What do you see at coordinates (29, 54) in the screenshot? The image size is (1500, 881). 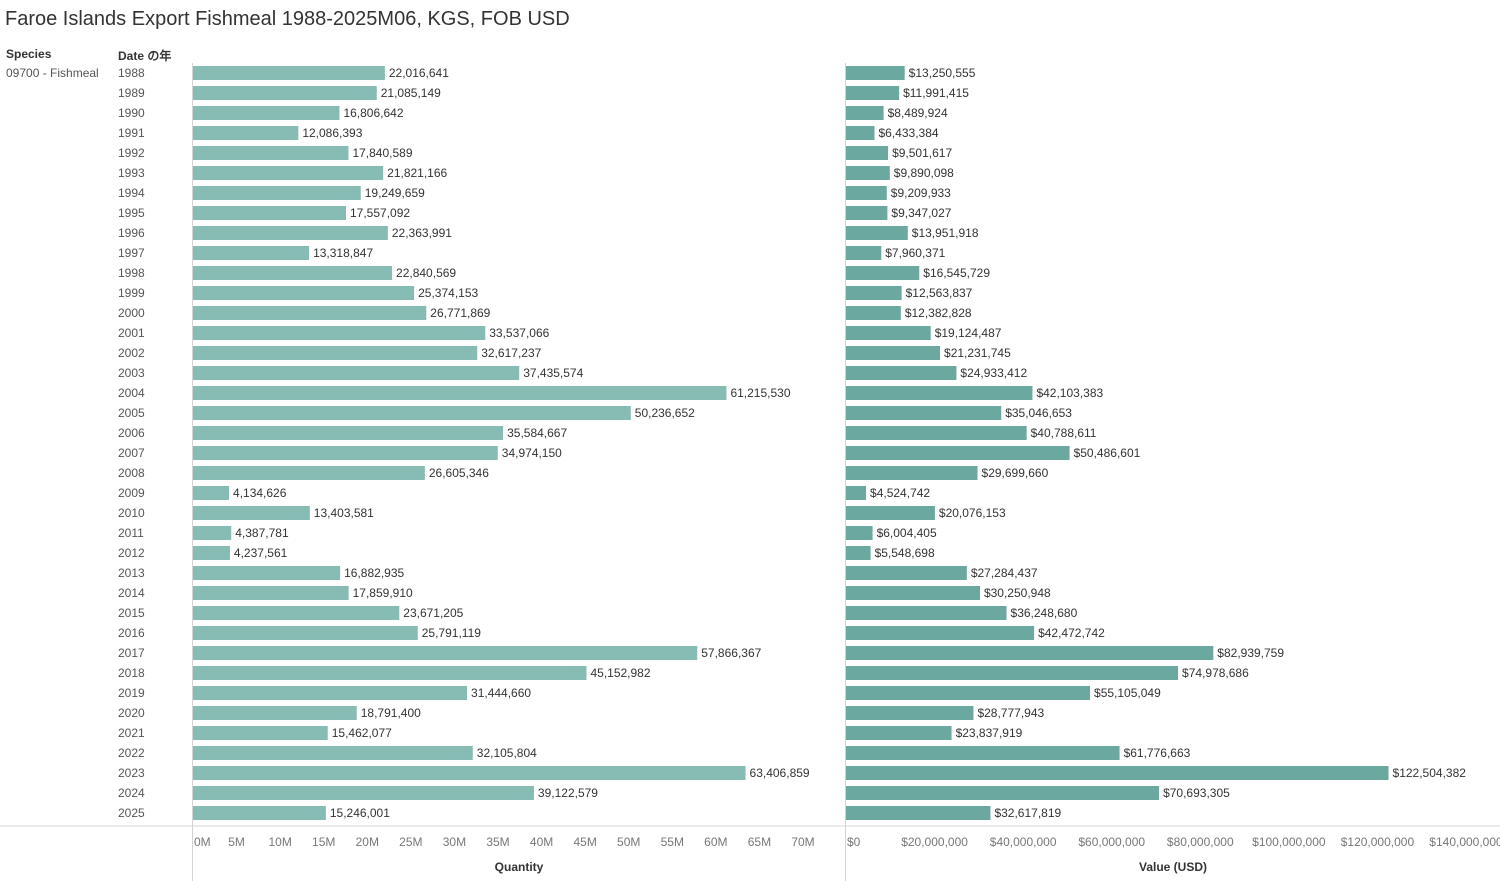 I see `species-header: Species` at bounding box center [29, 54].